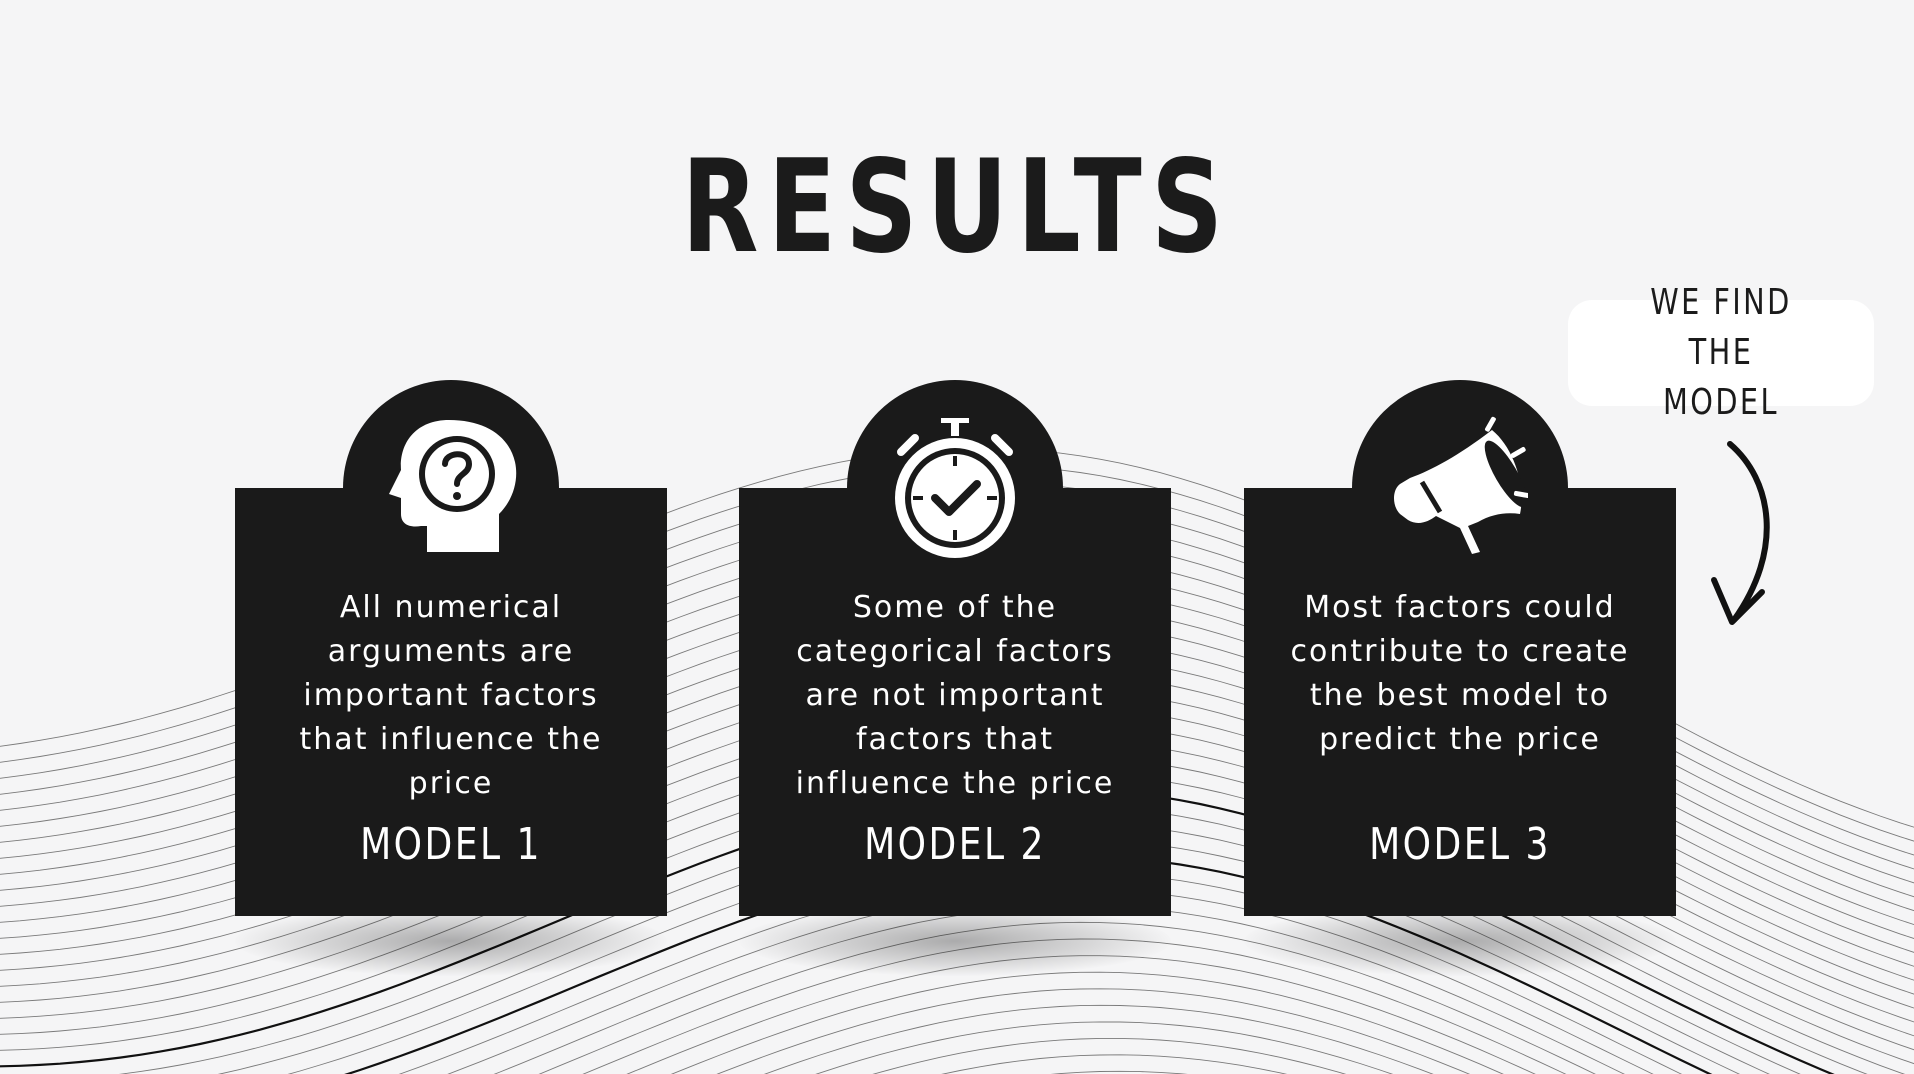  What do you see at coordinates (955, 488) in the screenshot?
I see `stopwatch-check-icon` at bounding box center [955, 488].